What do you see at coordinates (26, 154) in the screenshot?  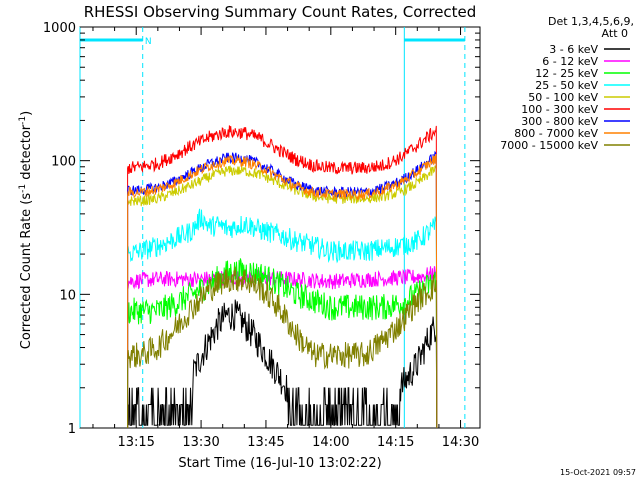 I see `y-axis-label-part2: detector` at bounding box center [26, 154].